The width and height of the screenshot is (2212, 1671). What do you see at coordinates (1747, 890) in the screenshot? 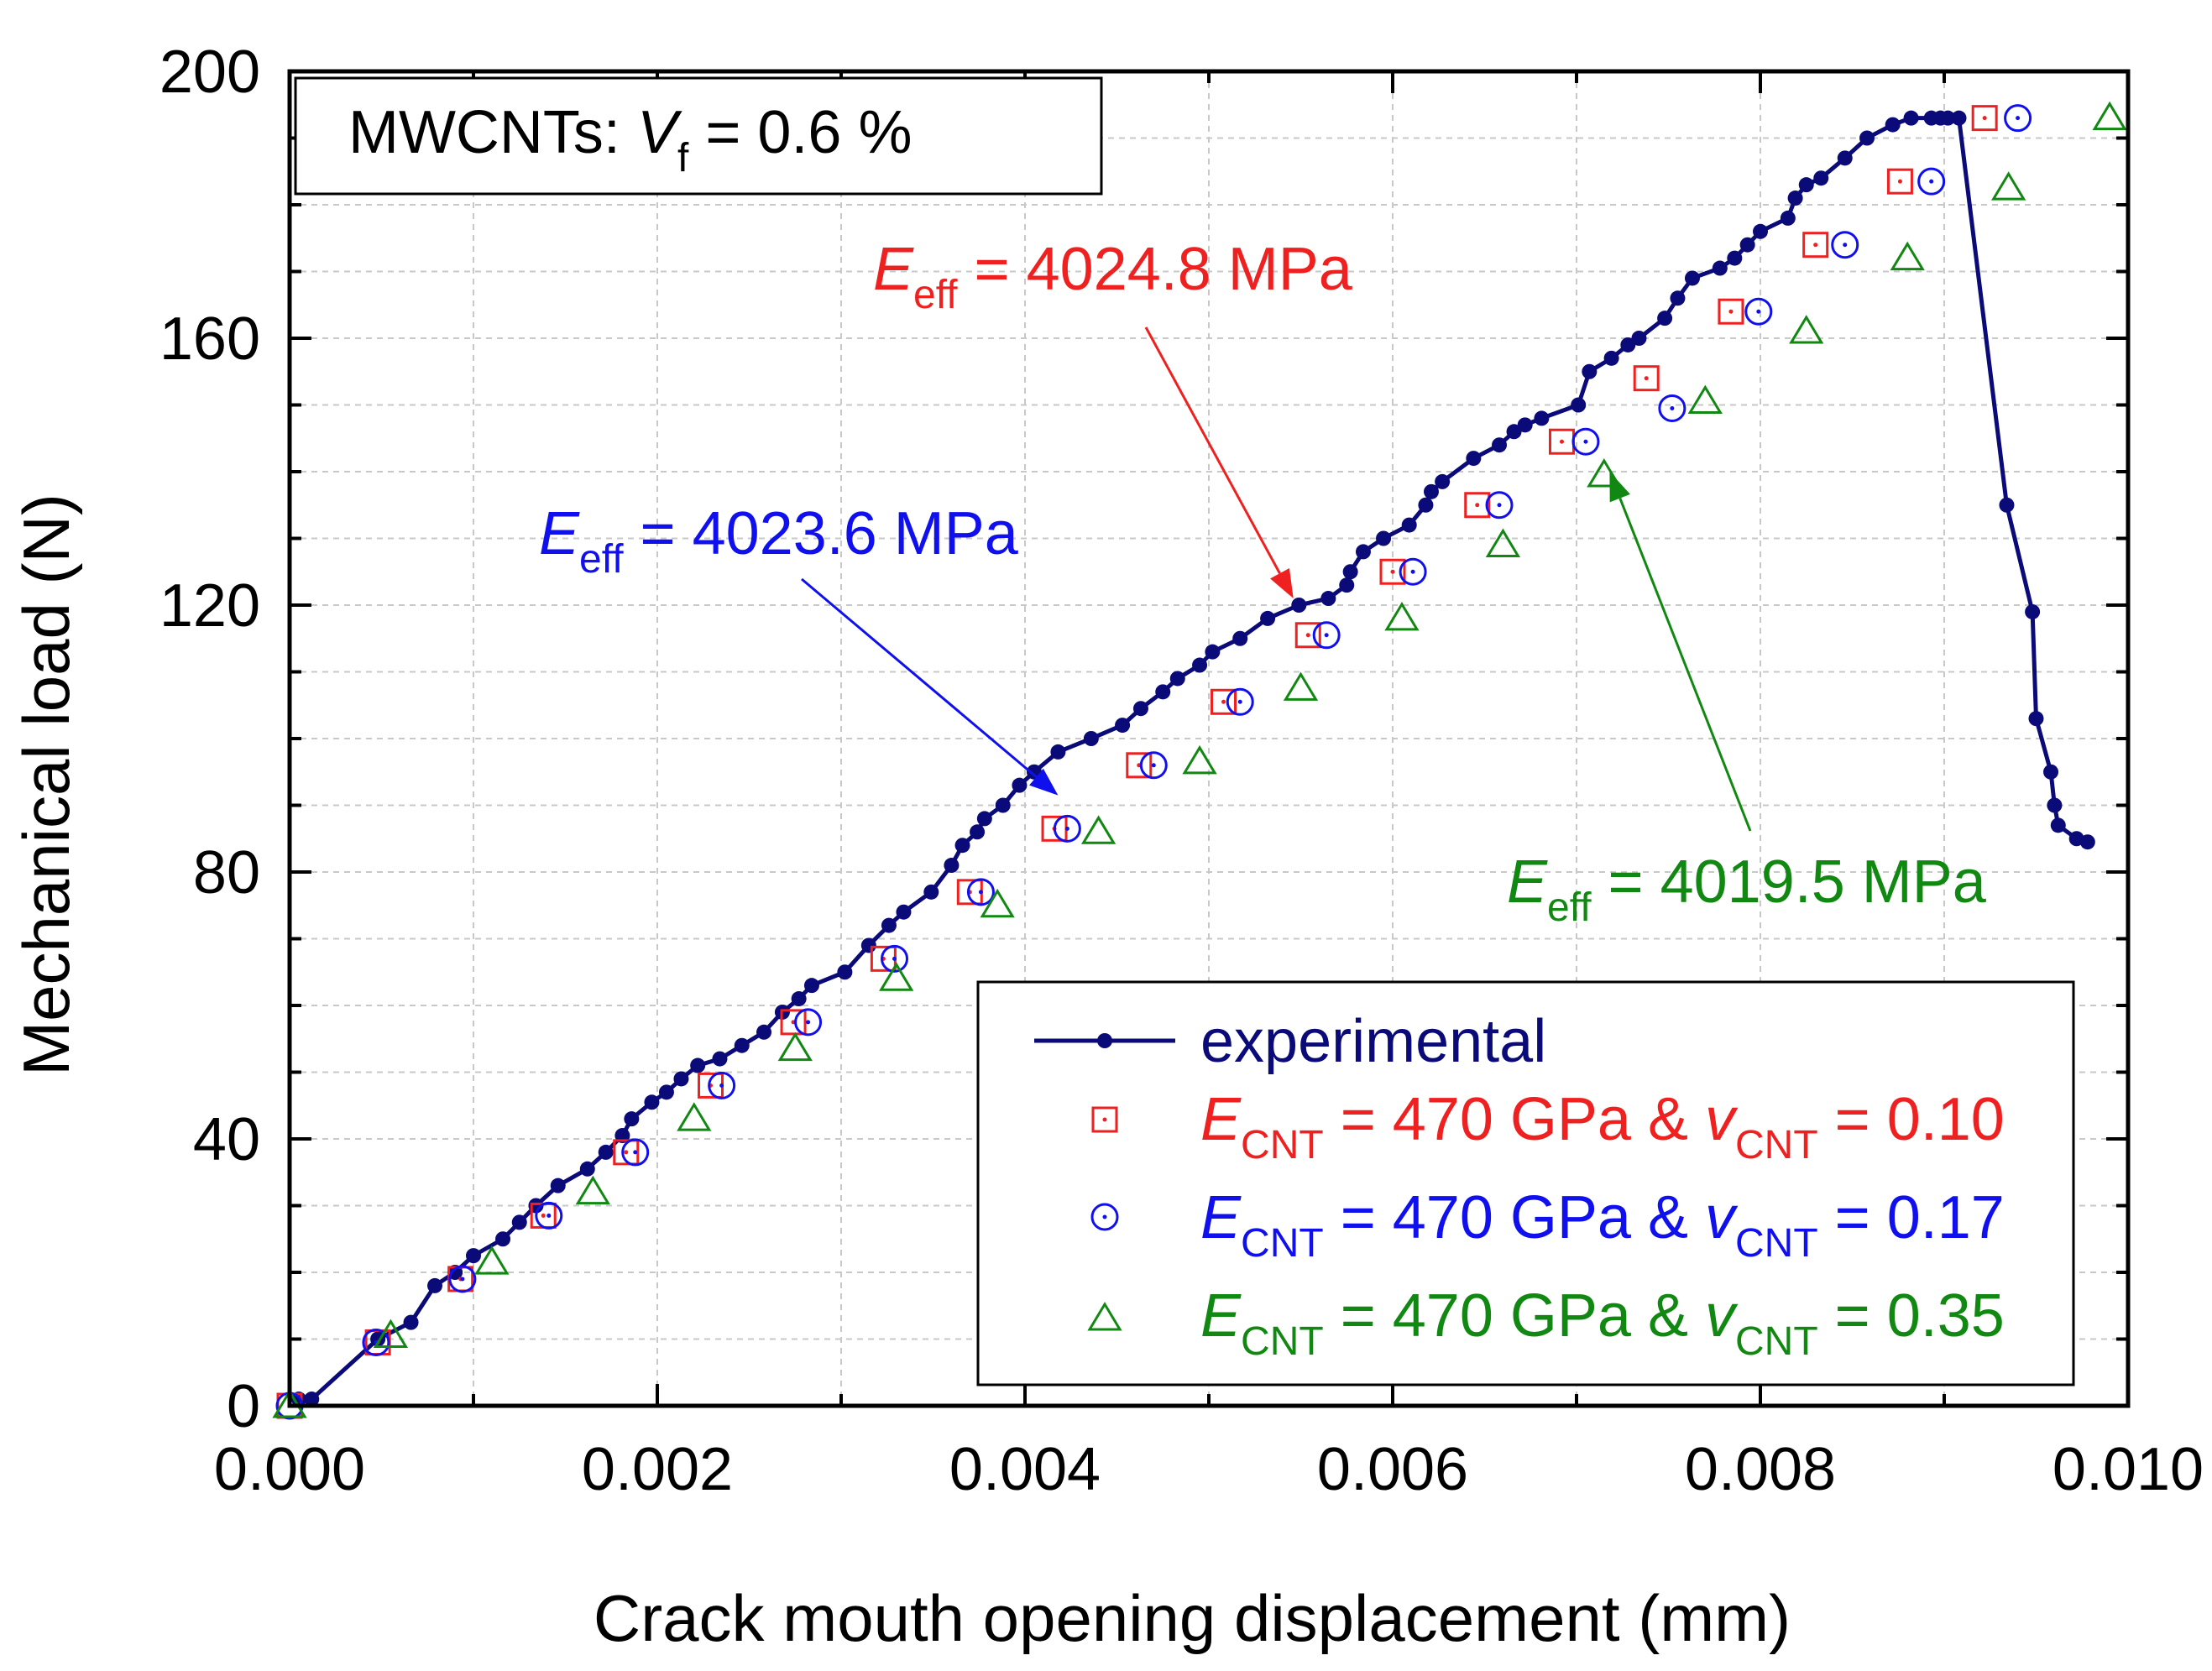
I see `annotation-green: Eeff = 4019.5 MPa` at bounding box center [1747, 890].